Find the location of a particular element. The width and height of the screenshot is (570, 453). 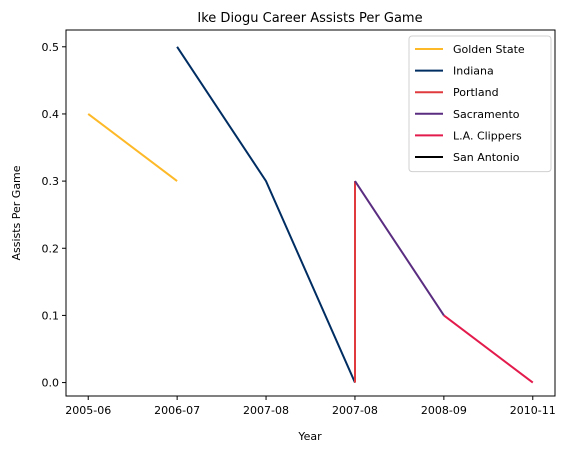

y-tick-label: 0.0 is located at coordinates (51, 383).